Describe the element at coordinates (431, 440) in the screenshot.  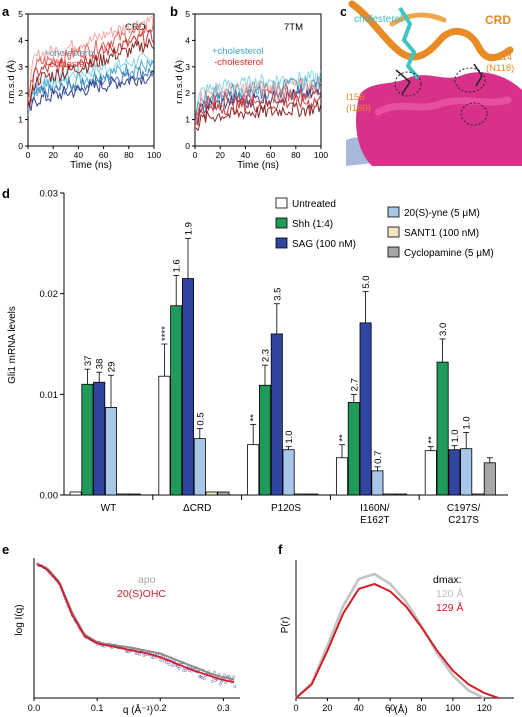
I see `bar-annotation-15: **` at that location.